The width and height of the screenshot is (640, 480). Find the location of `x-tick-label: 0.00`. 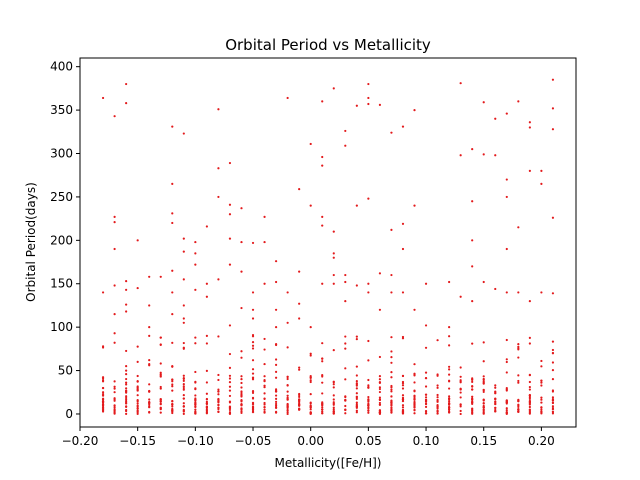

x-tick-label: 0.00 is located at coordinates (310, 441).